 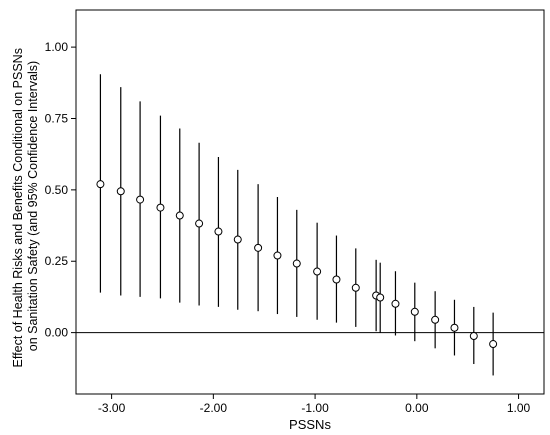 What do you see at coordinates (519, 408) in the screenshot?
I see `x-tick-label: 1.00` at bounding box center [519, 408].